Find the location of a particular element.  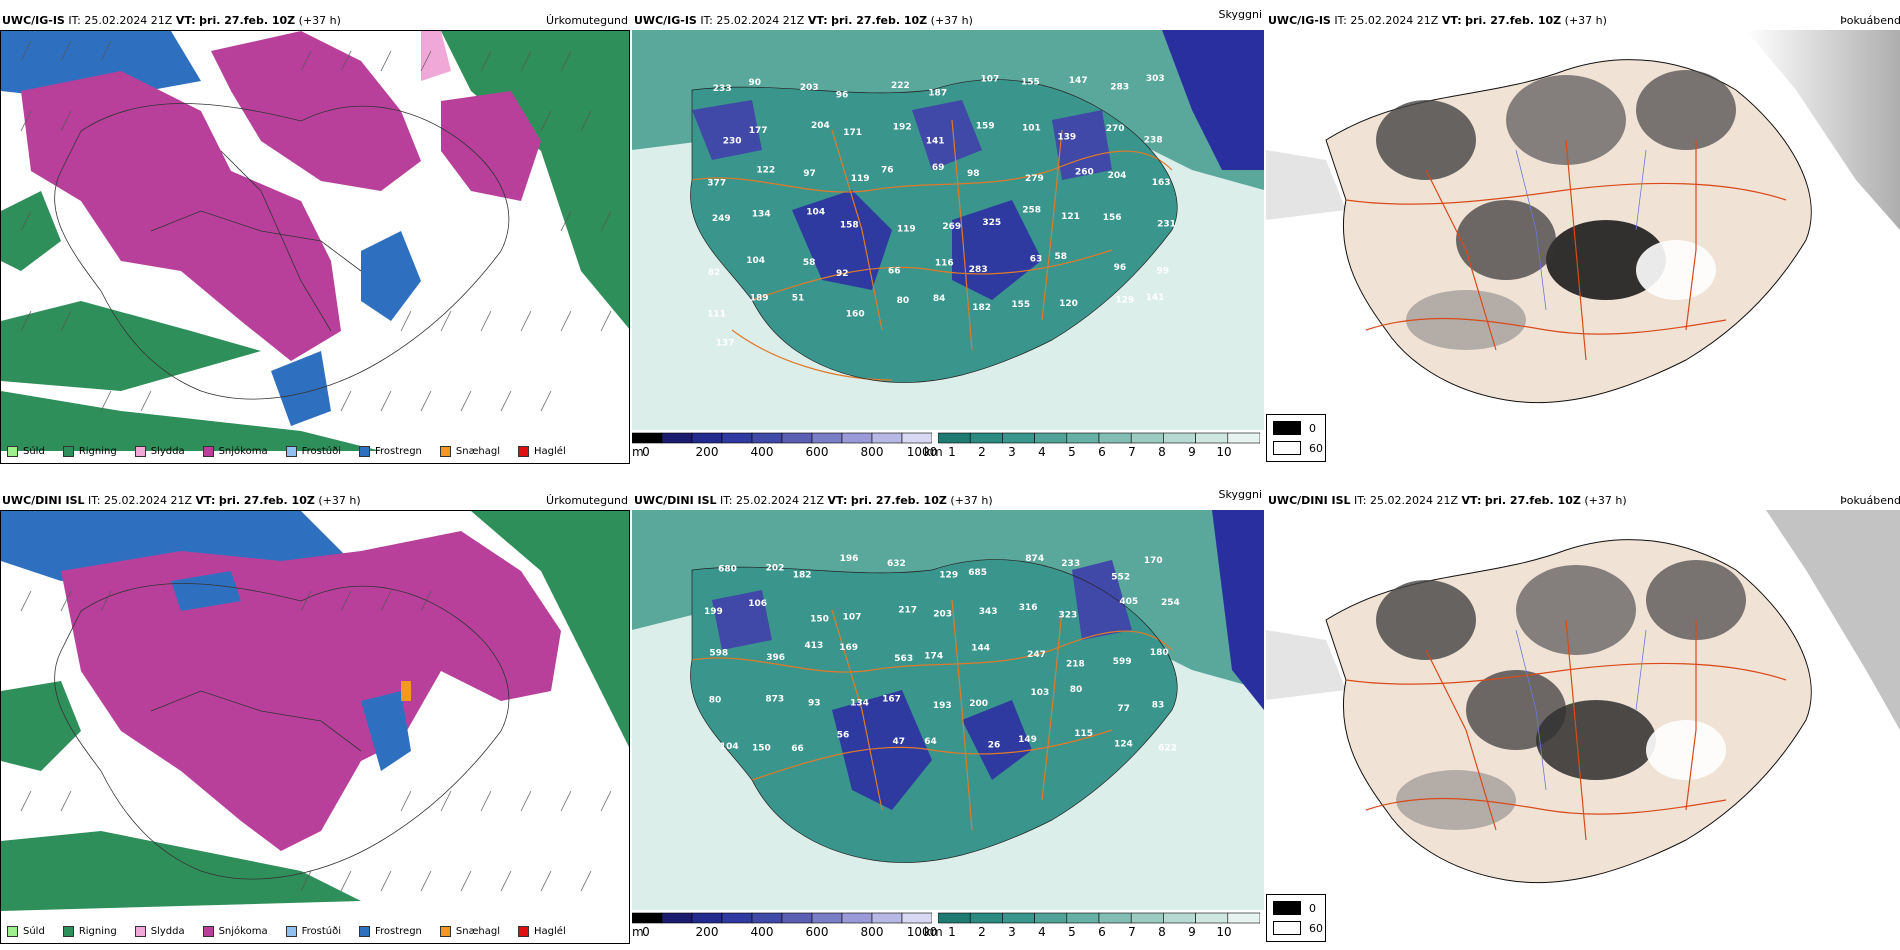

cloud-base-label: 177 is located at coordinates (758, 131).